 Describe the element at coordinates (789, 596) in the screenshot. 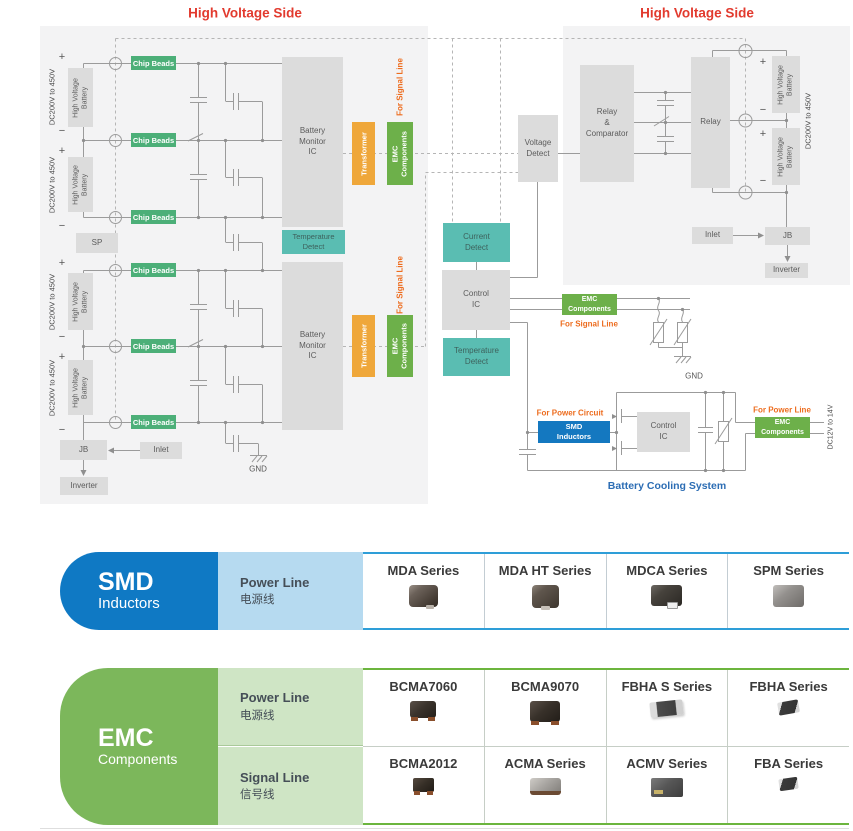

I see `spm-series-photo` at that location.